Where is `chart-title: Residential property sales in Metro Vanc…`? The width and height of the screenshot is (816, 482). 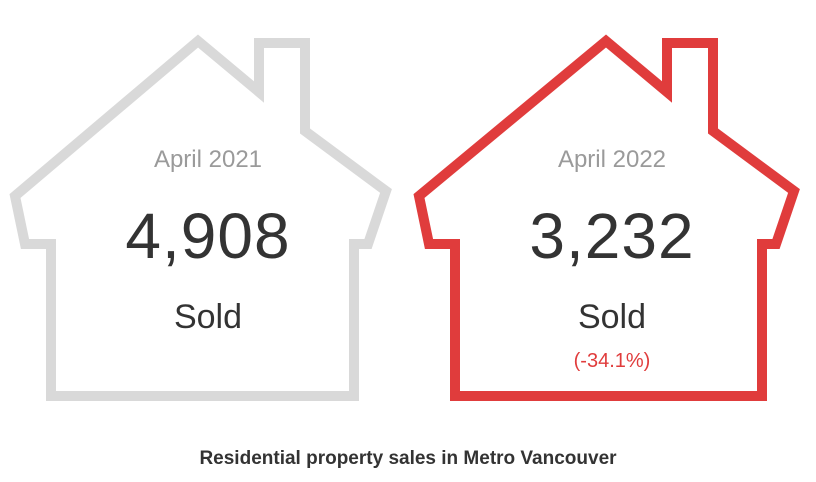 chart-title: Residential property sales in Metro Vanc… is located at coordinates (408, 458).